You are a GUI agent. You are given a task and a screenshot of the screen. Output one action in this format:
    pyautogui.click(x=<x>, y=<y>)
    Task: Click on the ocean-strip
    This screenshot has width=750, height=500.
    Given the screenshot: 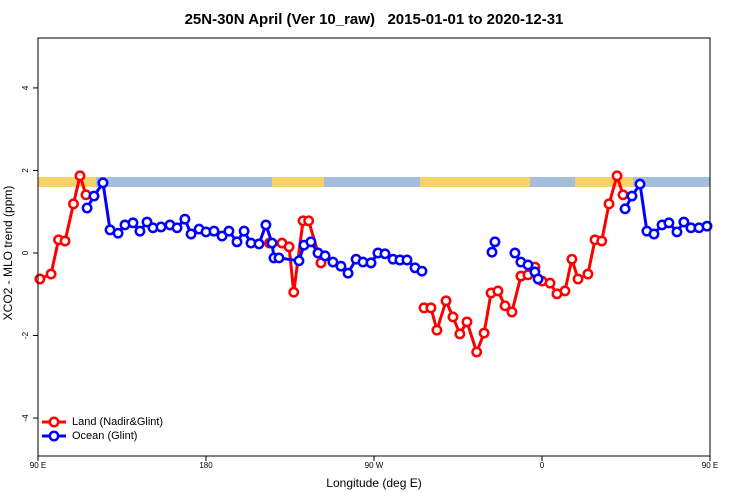 What is the action you would take?
    pyautogui.click(x=374, y=182)
    